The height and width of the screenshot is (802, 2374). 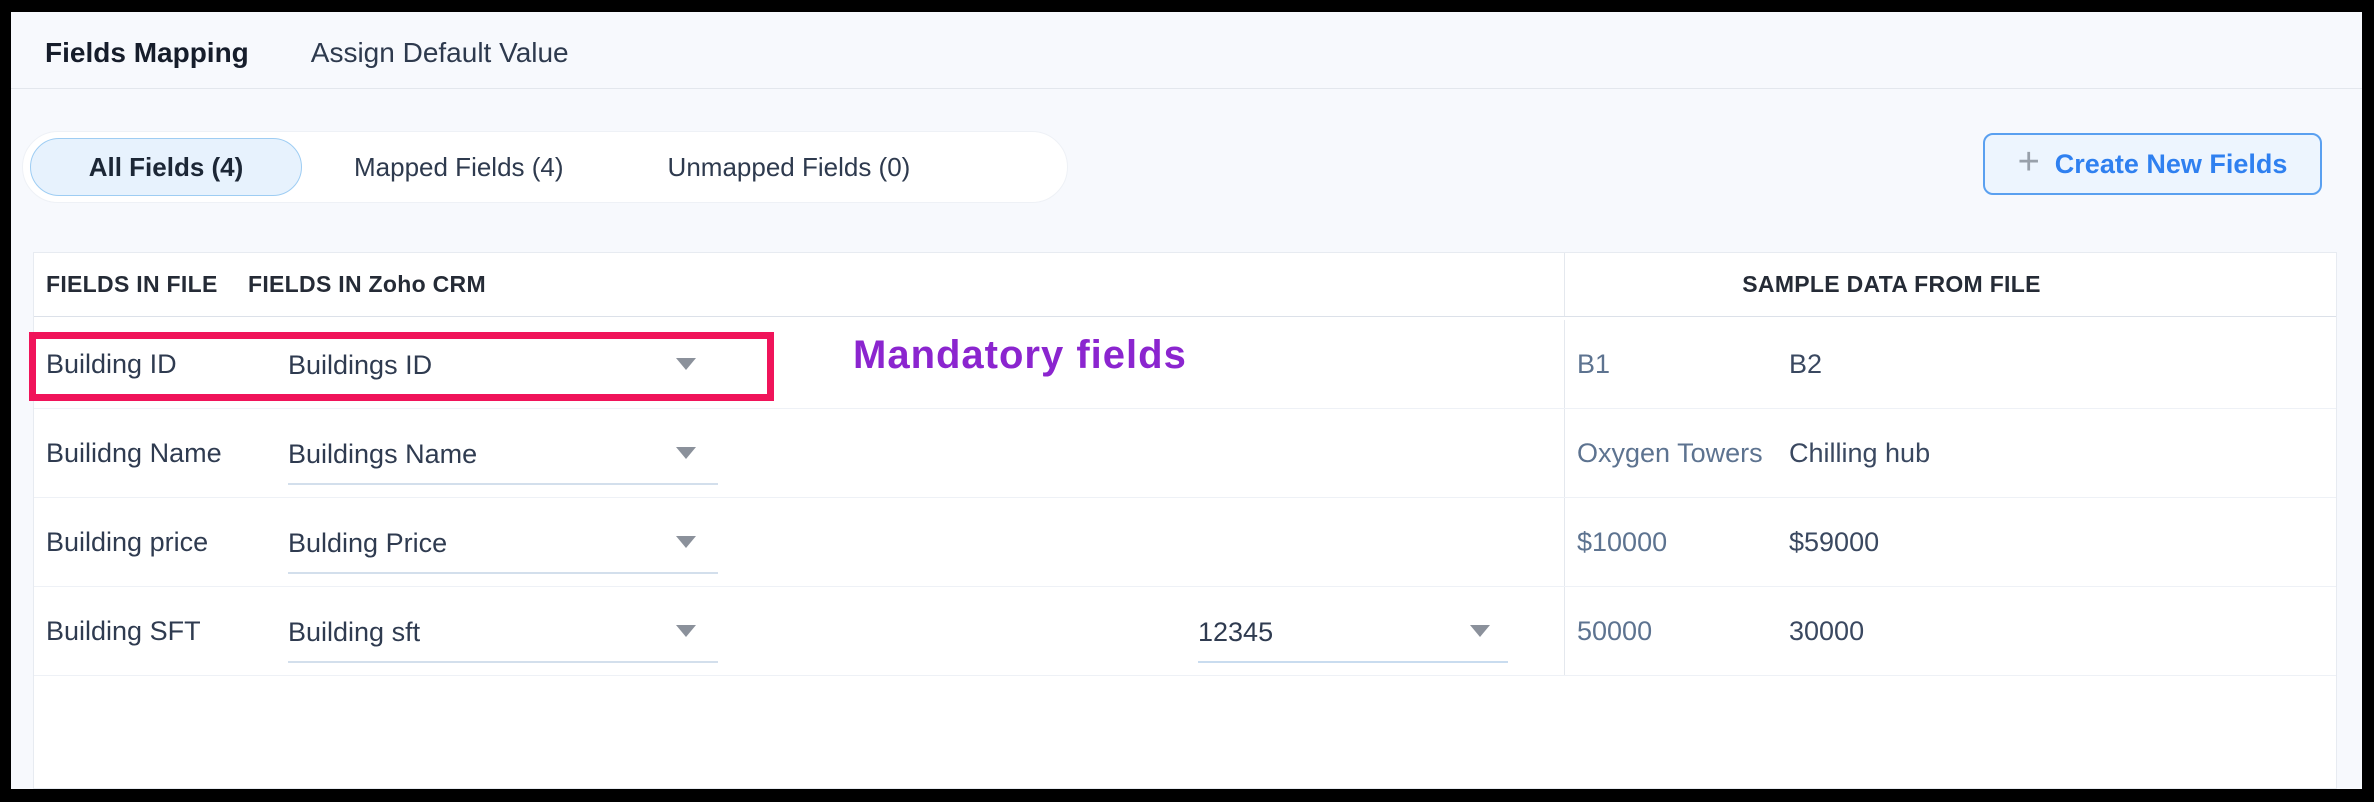 I want to click on format-value: 12345, so click(x=1236, y=632).